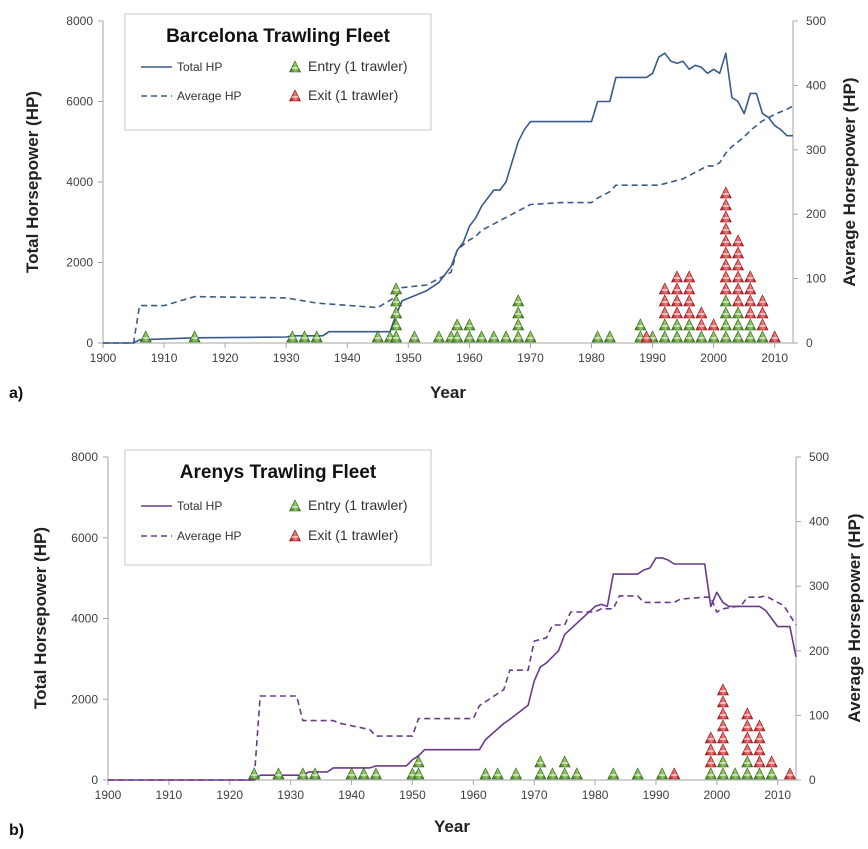  Describe the element at coordinates (209, 536) in the screenshot. I see `legend-average-label: Average HP` at that location.